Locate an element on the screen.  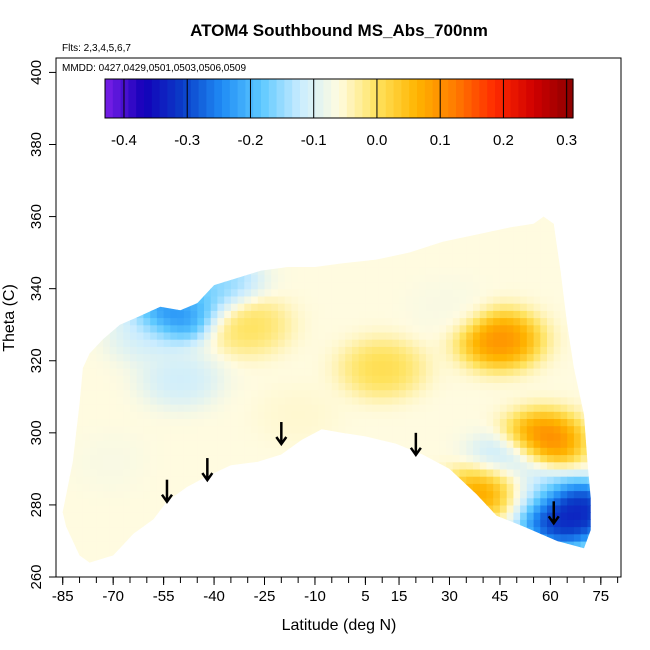
down-arrow-icon is located at coordinates (415, 444).